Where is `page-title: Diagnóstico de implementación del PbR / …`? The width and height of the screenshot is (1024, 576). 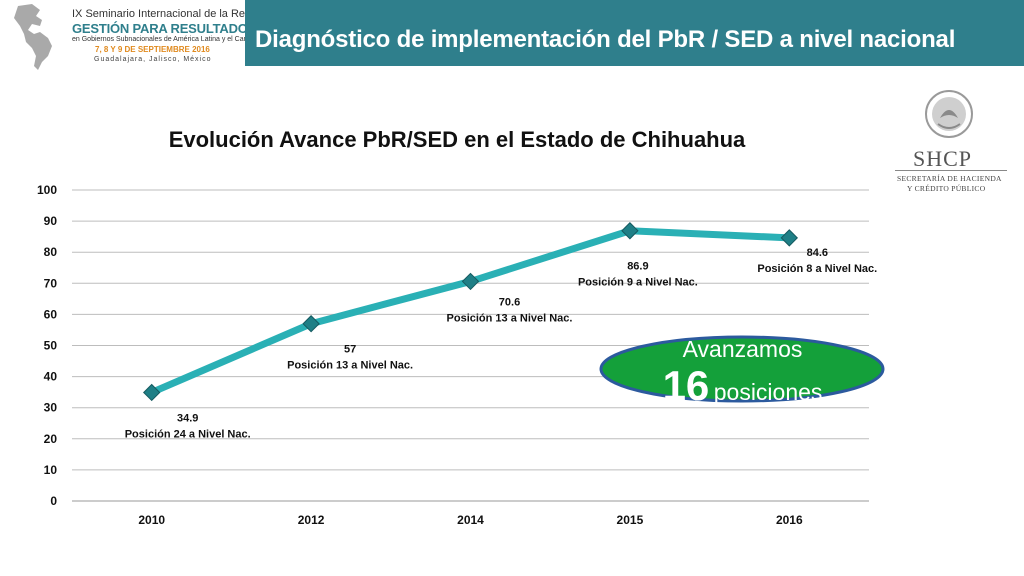
page-title: Diagnóstico de implementación del PbR / … is located at coordinates (605, 39).